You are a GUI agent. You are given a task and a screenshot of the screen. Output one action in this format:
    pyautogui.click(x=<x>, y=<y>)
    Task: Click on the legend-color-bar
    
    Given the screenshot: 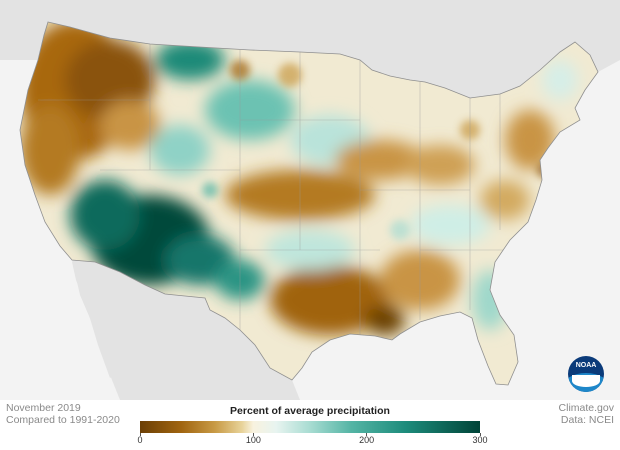 What is the action you would take?
    pyautogui.click(x=310, y=427)
    